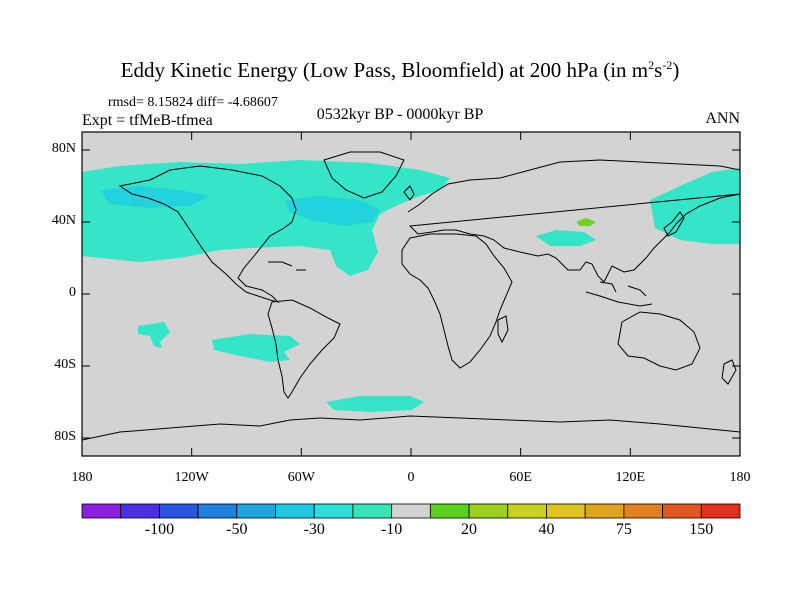 The width and height of the screenshot is (800, 600). Describe the element at coordinates (411, 428) in the screenshot. I see `antarctica-coast` at that location.